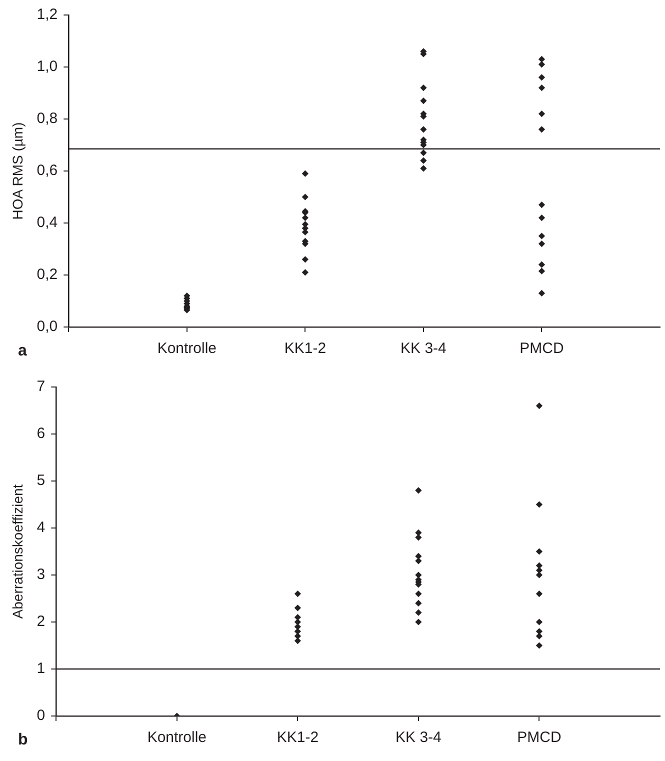 The image size is (665, 761). I want to click on y-tick-label: 5, so click(41, 481).